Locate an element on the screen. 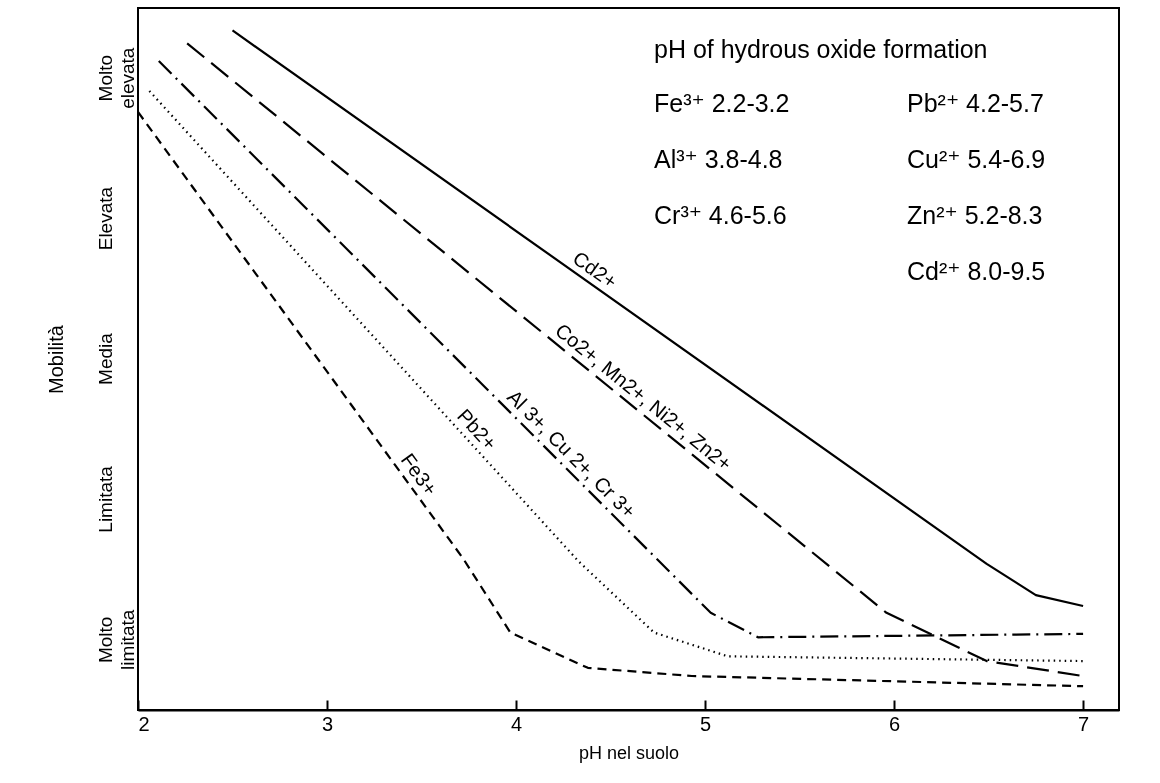 The image size is (1160, 783). annotation: Al³⁺ 3.8-4.8 is located at coordinates (718, 159).